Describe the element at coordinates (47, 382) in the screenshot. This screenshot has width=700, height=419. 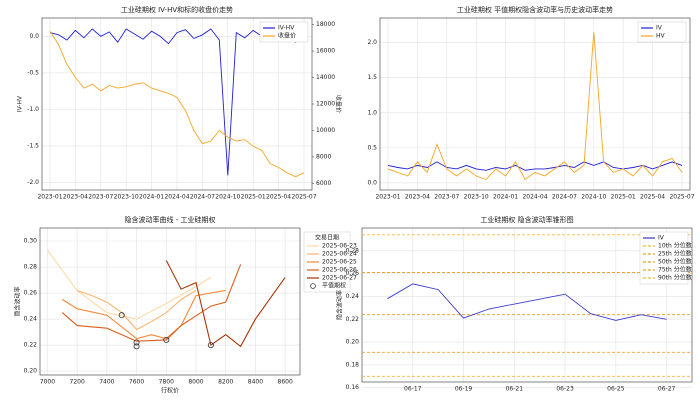
I see `x-tick-label: 7000` at that location.